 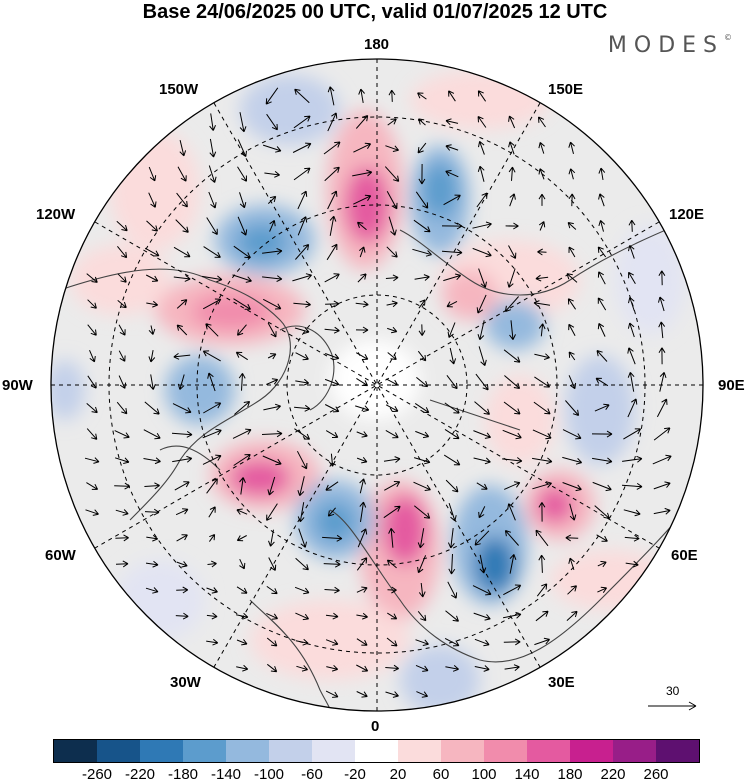 What do you see at coordinates (17, 385) in the screenshot?
I see `lon-label-90w: 90W` at bounding box center [17, 385].